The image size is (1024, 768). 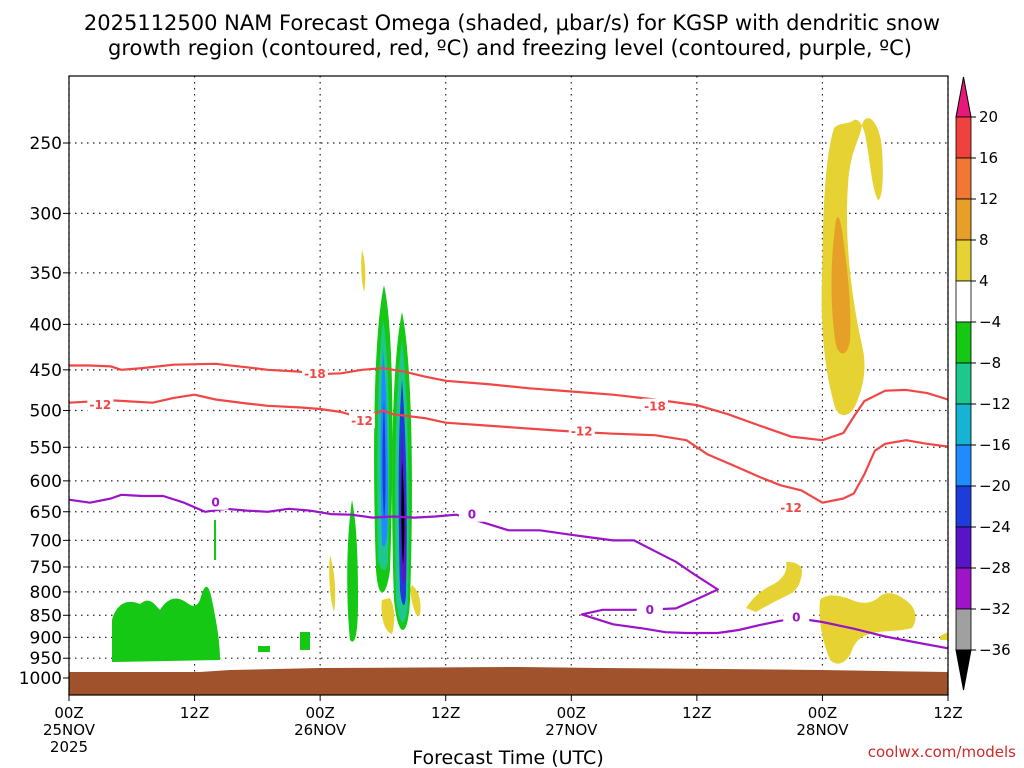 I want to click on colorbar-top-triangle, so click(x=963, y=97).